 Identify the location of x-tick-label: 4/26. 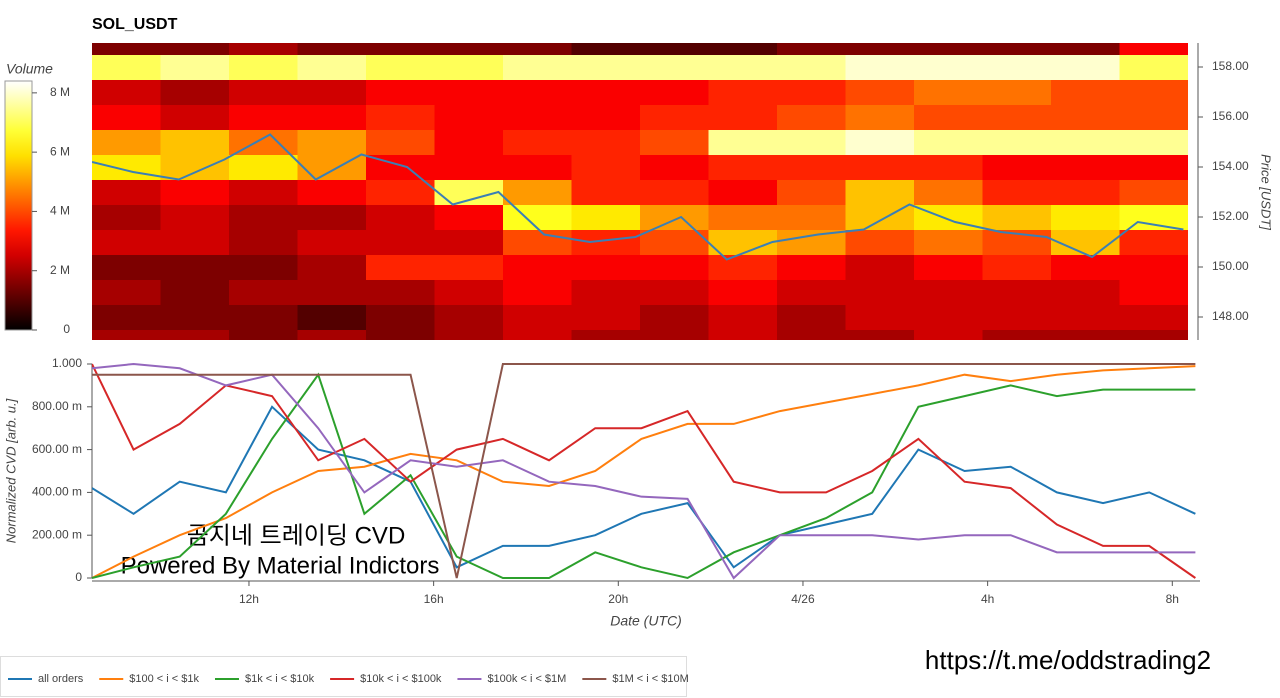
(803, 599).